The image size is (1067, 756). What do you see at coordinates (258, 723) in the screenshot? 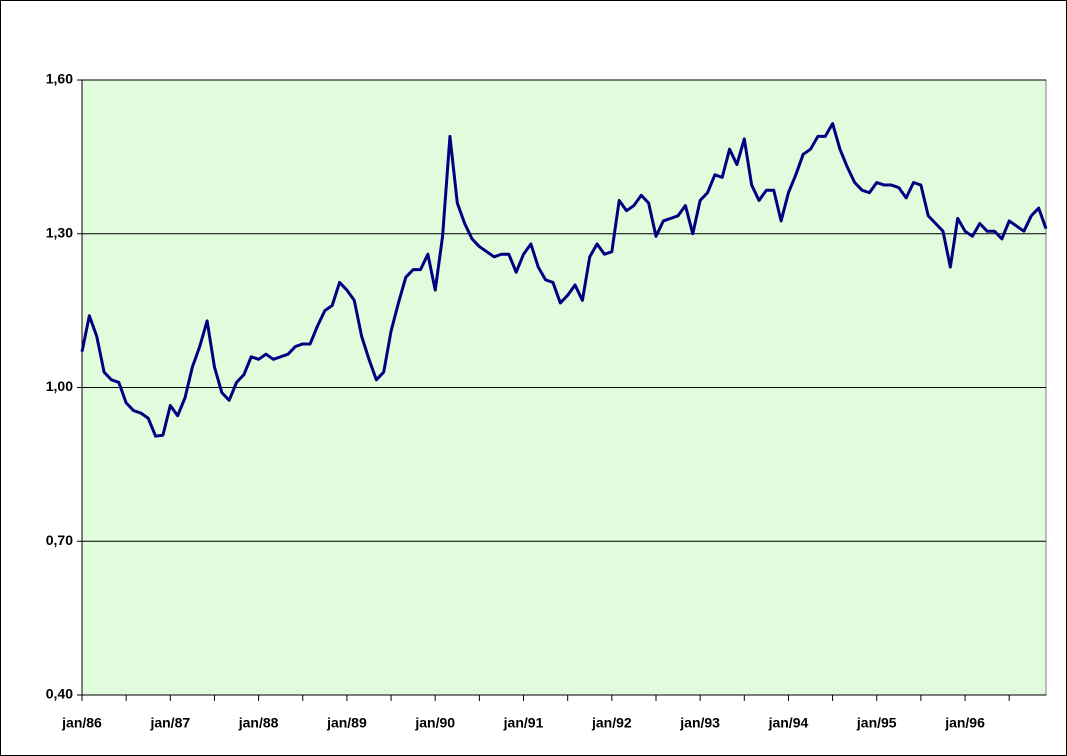
I see `x-tick-label: jan/88` at bounding box center [258, 723].